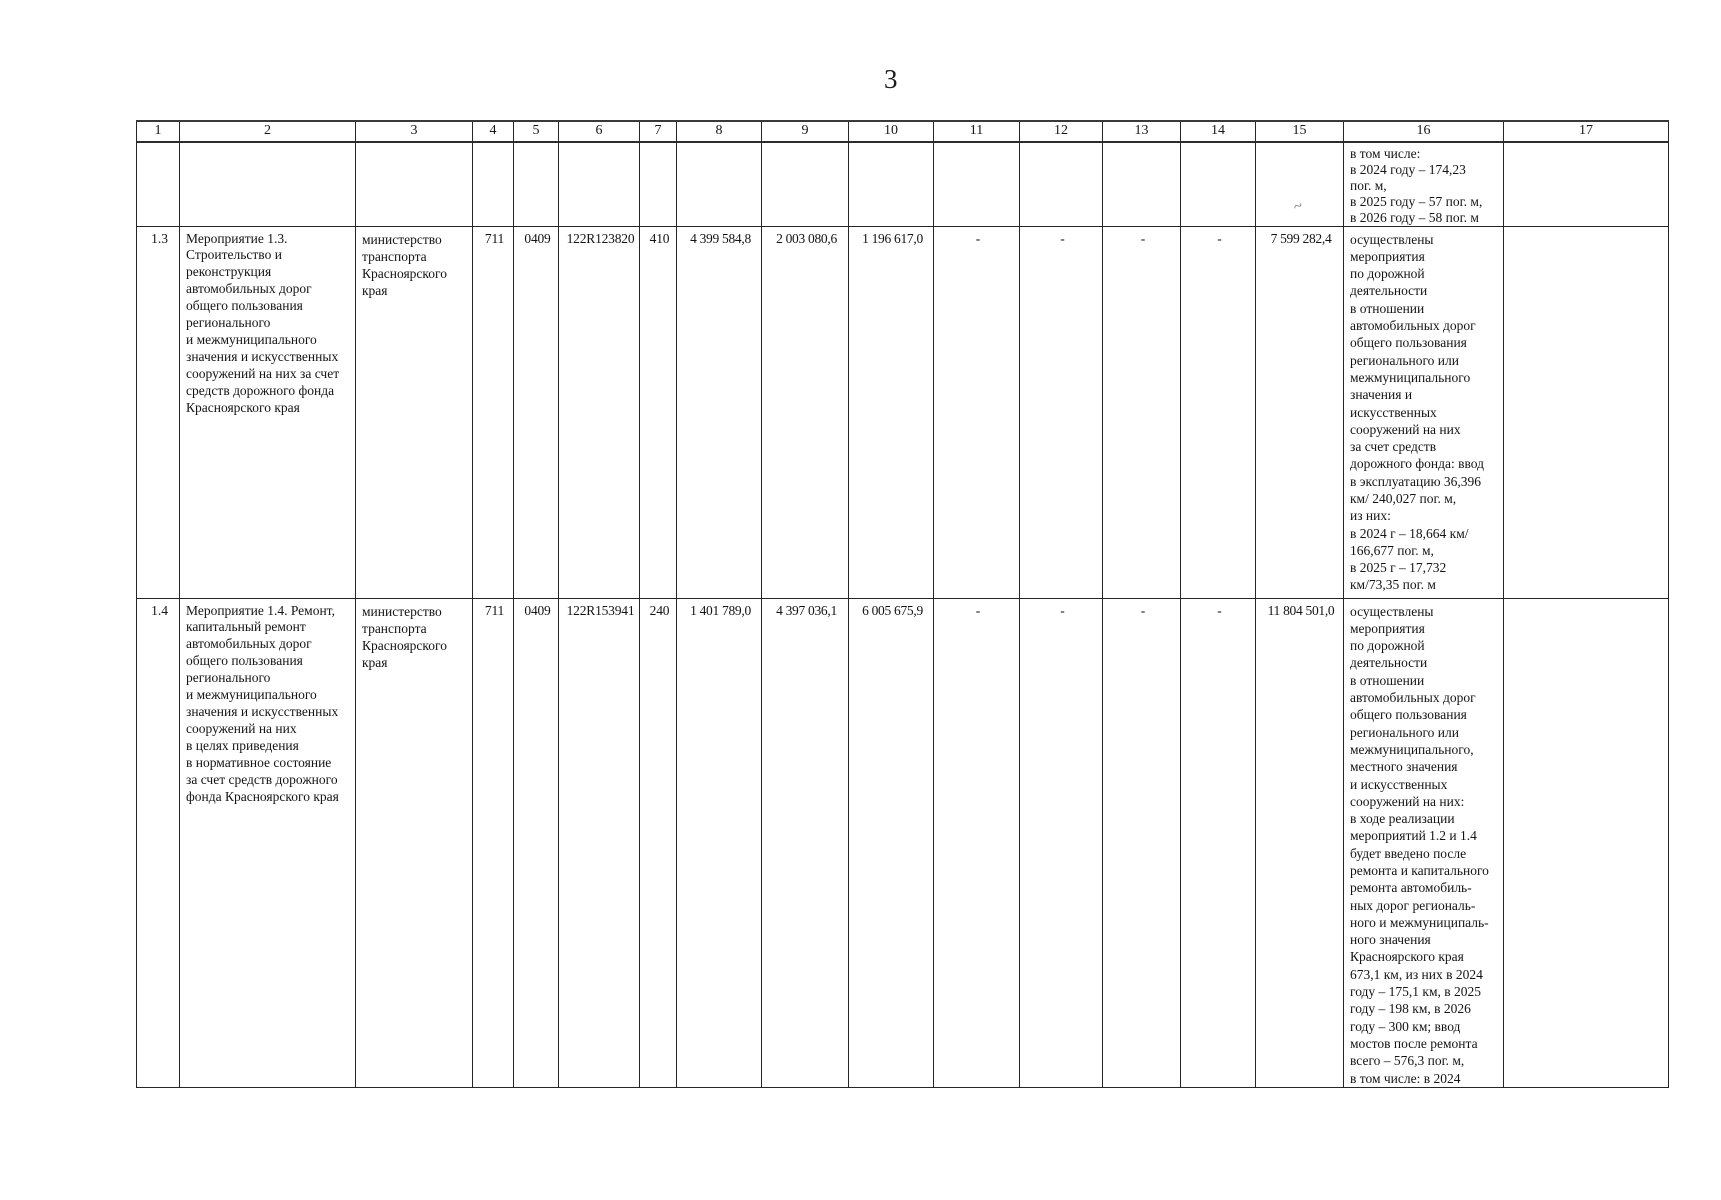 The height and width of the screenshot is (1200, 1721). I want to click on cell-row-number: 1.4, so click(158, 842).